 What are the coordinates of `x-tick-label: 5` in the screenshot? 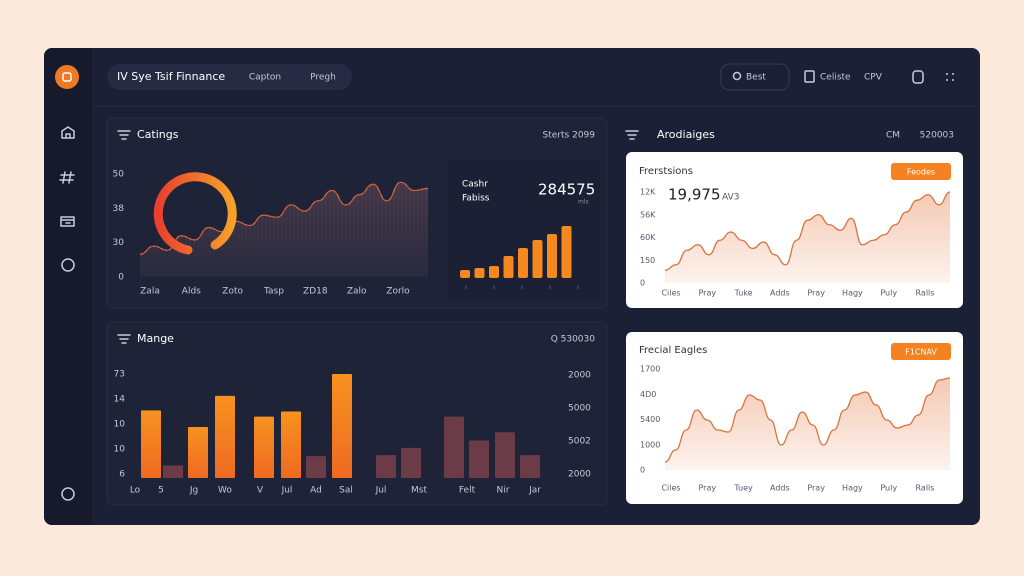 It's located at (161, 491).